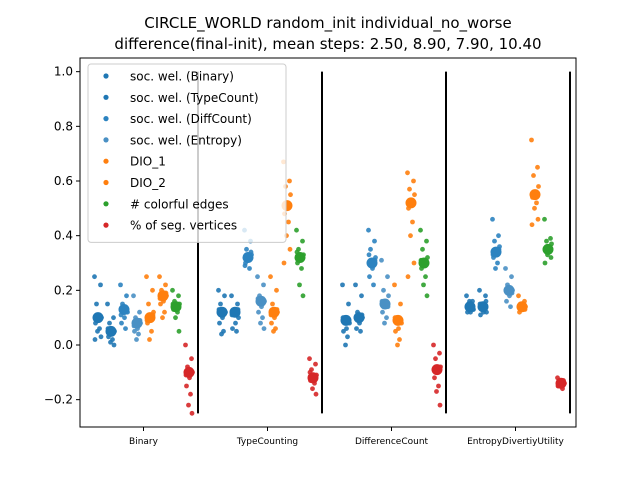  What do you see at coordinates (148, 183) in the screenshot?
I see `legend-label: DIO_2` at bounding box center [148, 183].